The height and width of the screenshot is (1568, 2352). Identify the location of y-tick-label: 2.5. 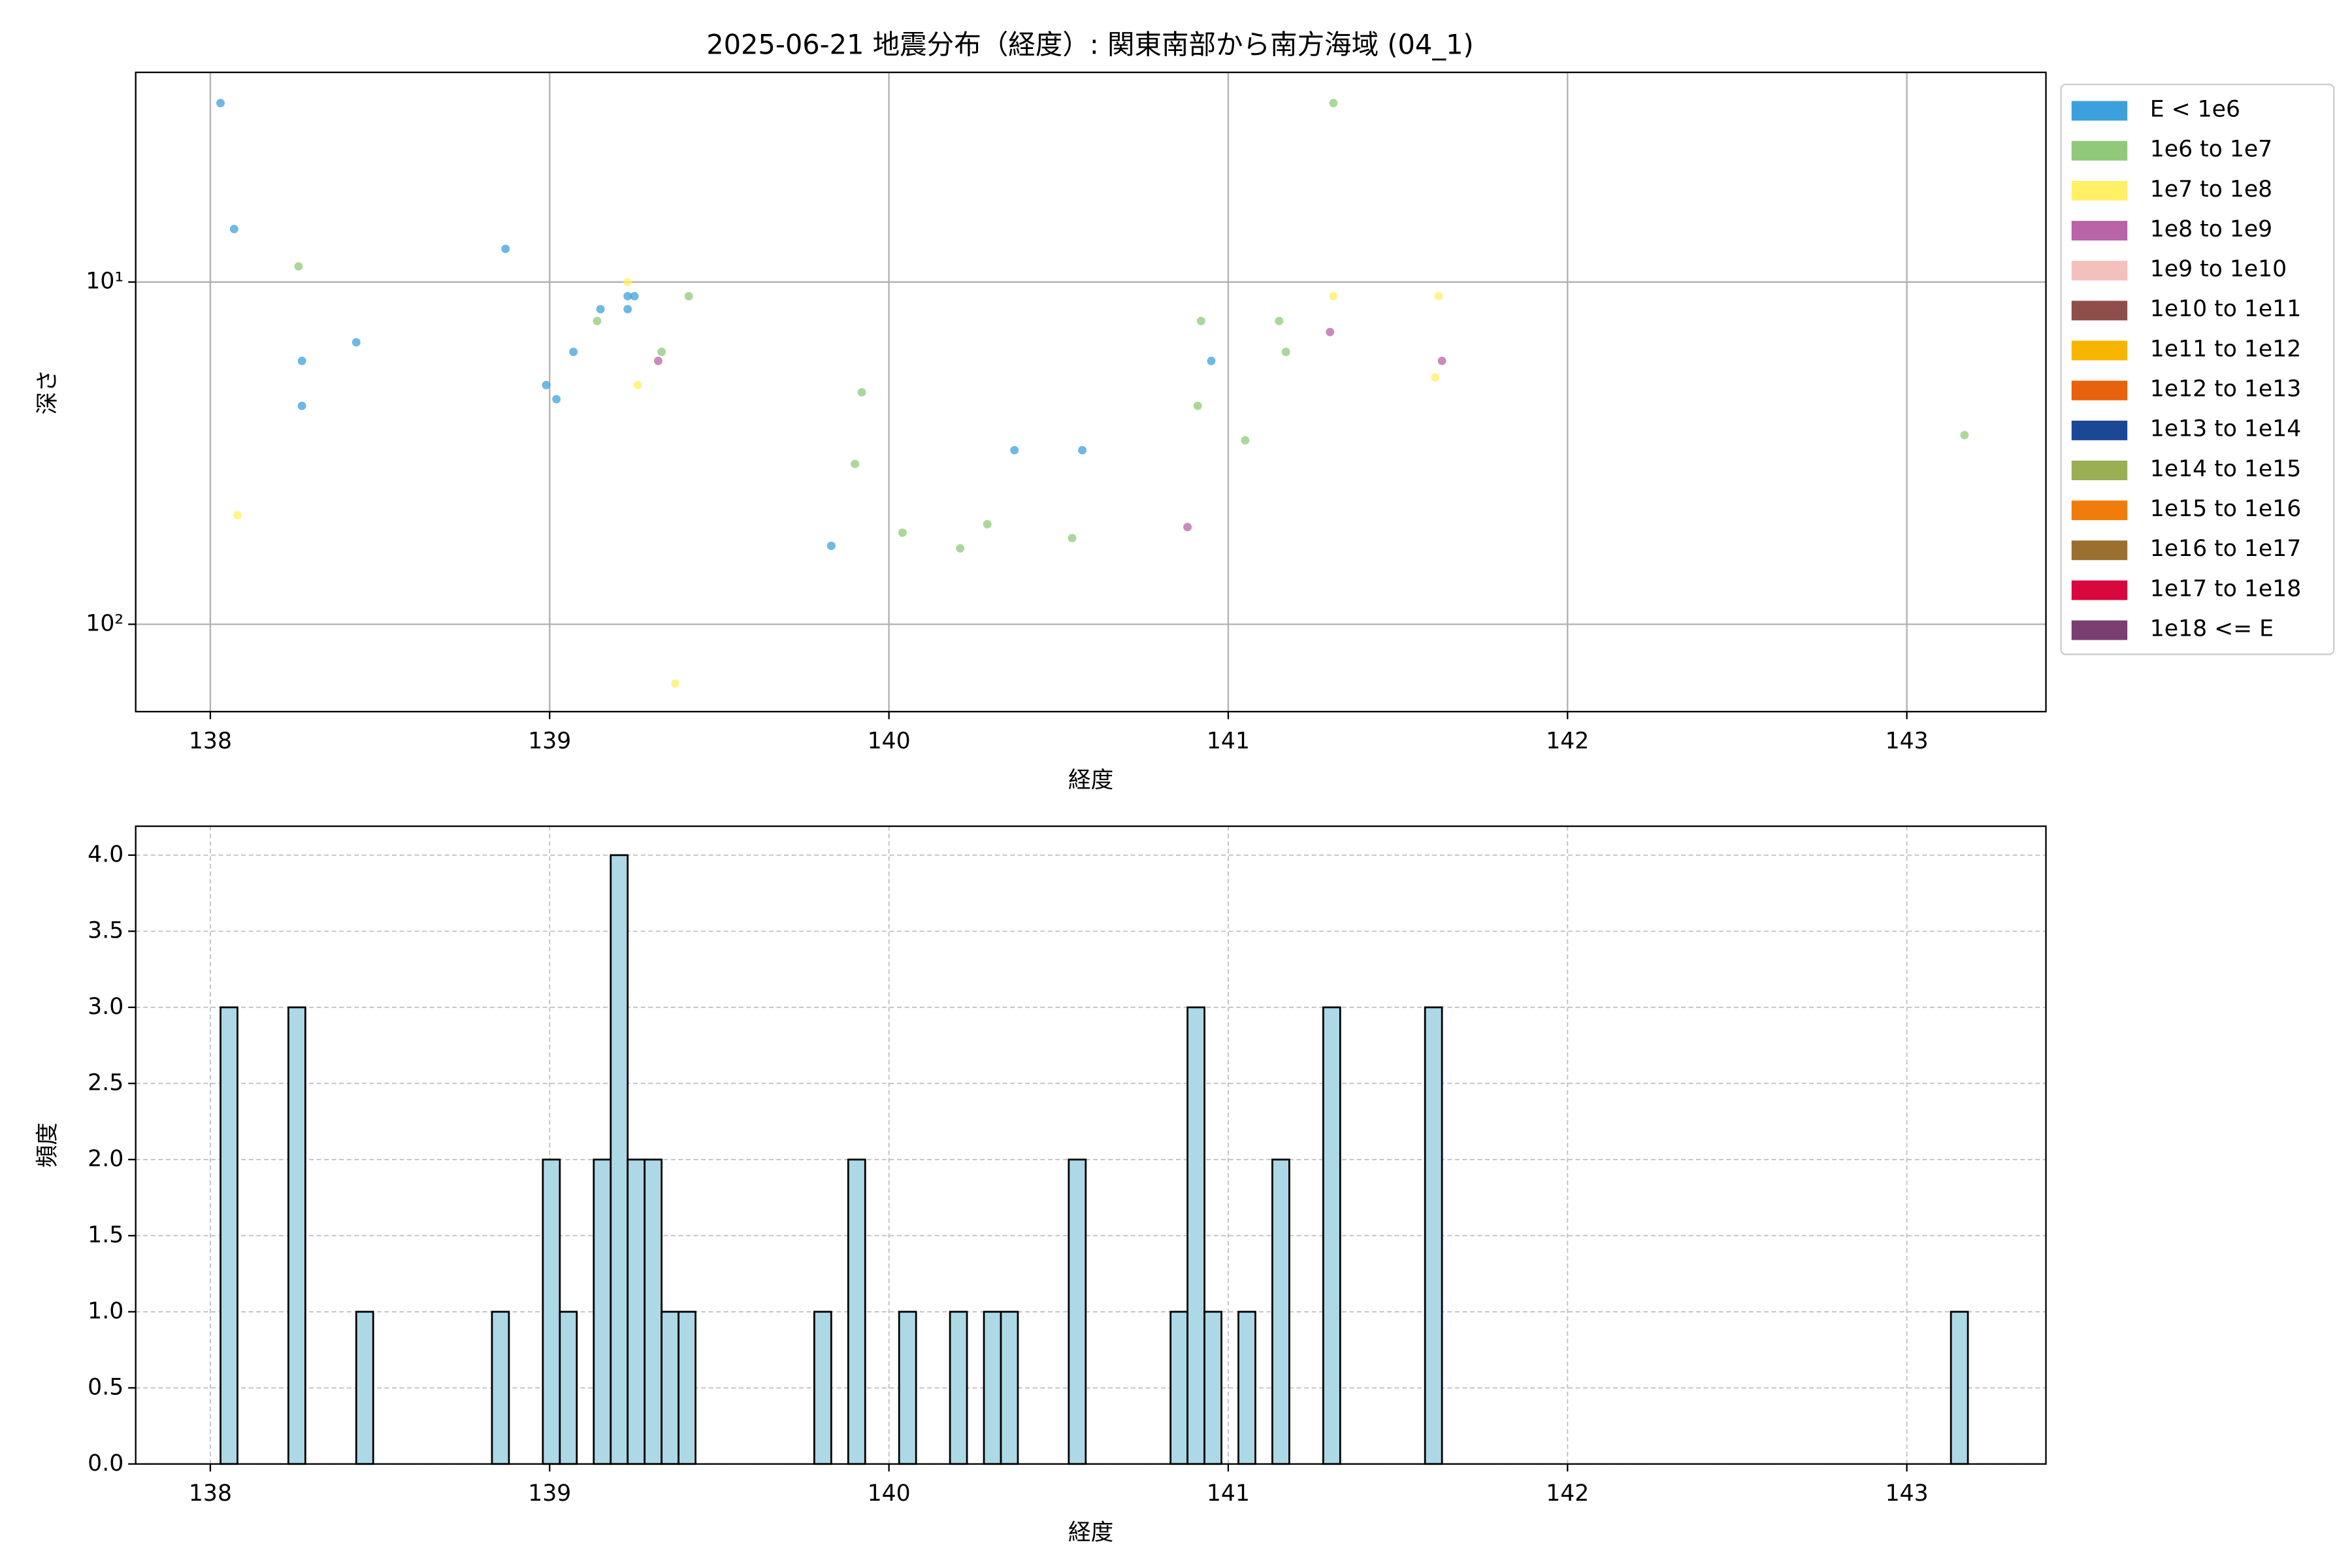
(105, 1083).